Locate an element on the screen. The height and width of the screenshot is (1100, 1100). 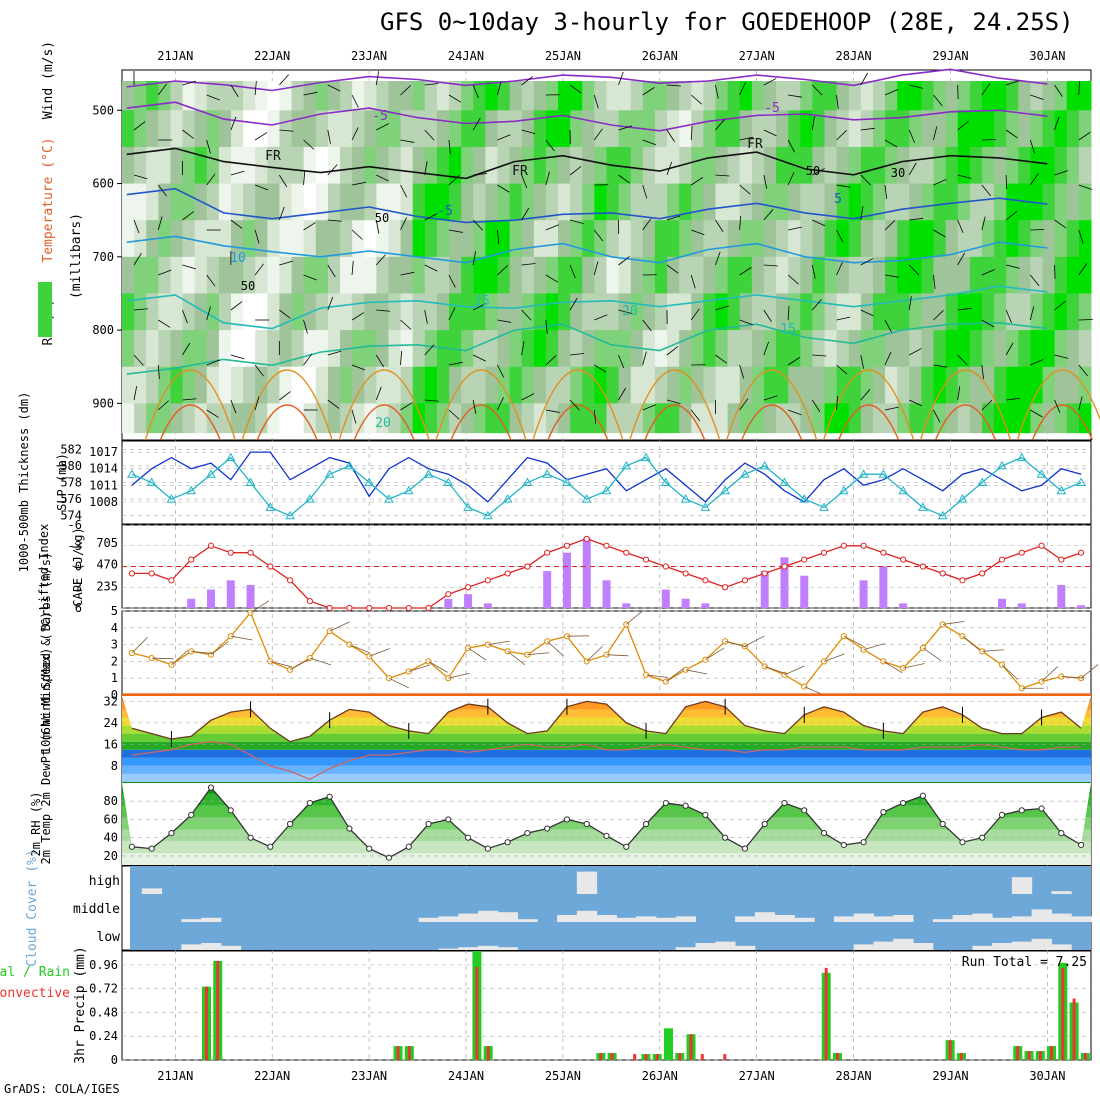
ytick-label-thickness: 576 is located at coordinates (71, 499).